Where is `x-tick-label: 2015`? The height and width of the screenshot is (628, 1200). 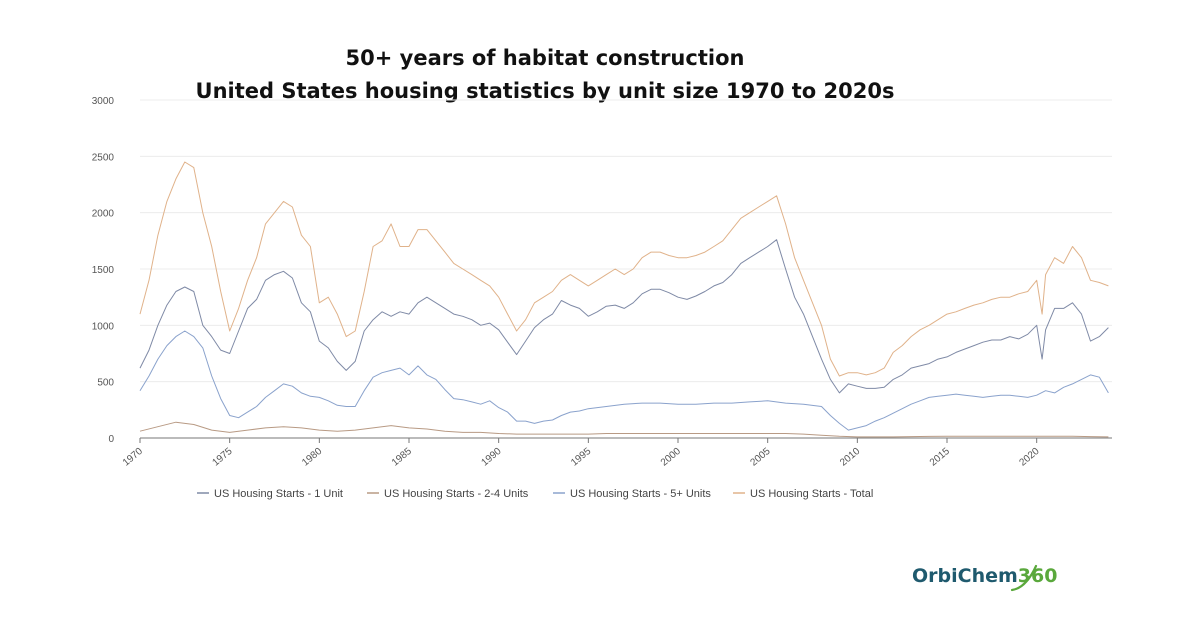
x-tick-label: 2015 is located at coordinates (940, 457).